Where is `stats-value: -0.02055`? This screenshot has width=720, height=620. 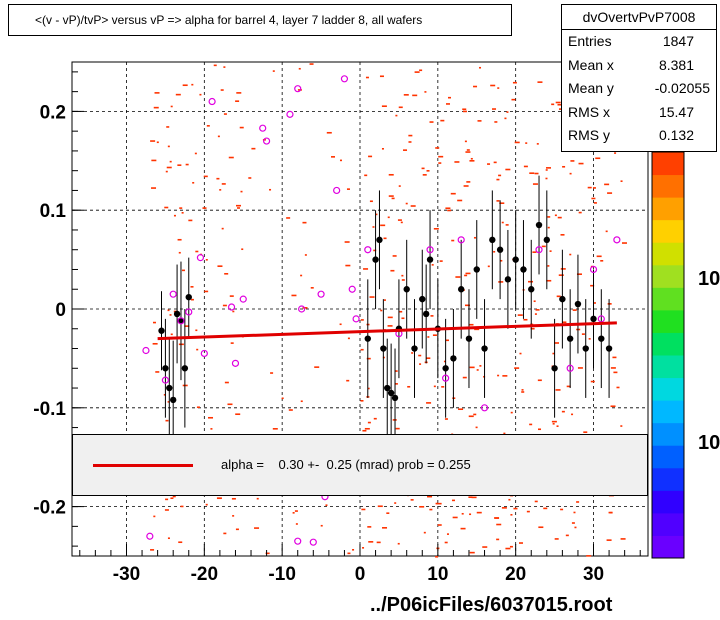
stats-value: -0.02055 is located at coordinates (682, 88).